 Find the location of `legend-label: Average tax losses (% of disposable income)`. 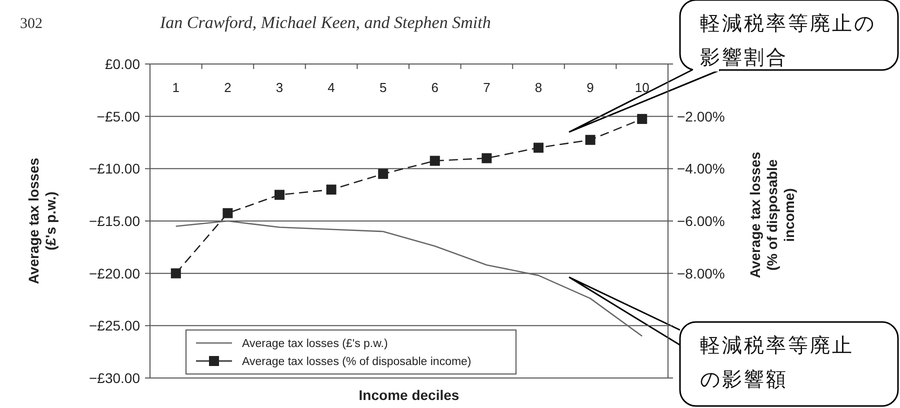

legend-label: Average tax losses (% of disposable income) is located at coordinates (357, 362).